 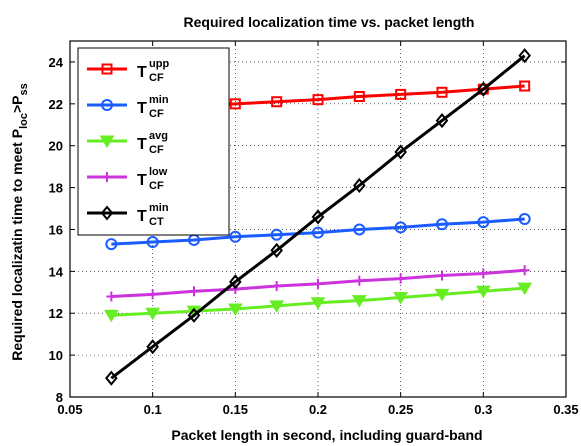 What do you see at coordinates (56, 271) in the screenshot?
I see `y-tick-label: 14` at bounding box center [56, 271].